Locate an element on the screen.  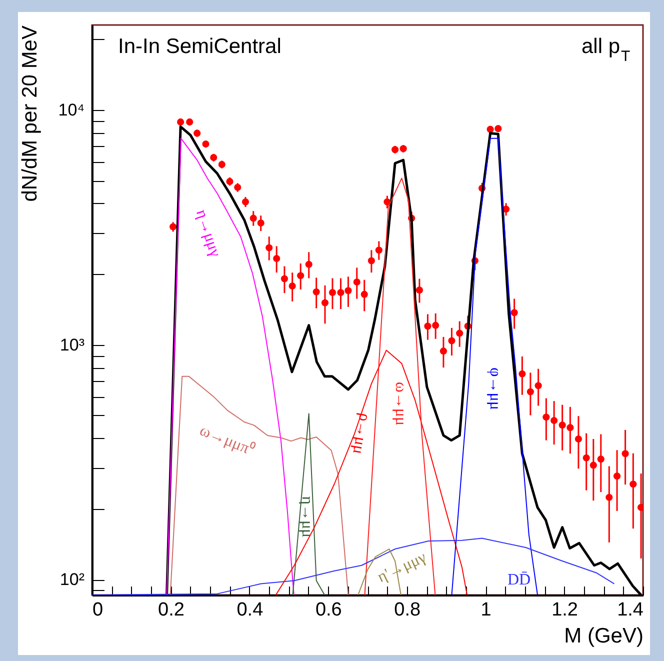
x-tick-label: 1.4 is located at coordinates (630, 610).